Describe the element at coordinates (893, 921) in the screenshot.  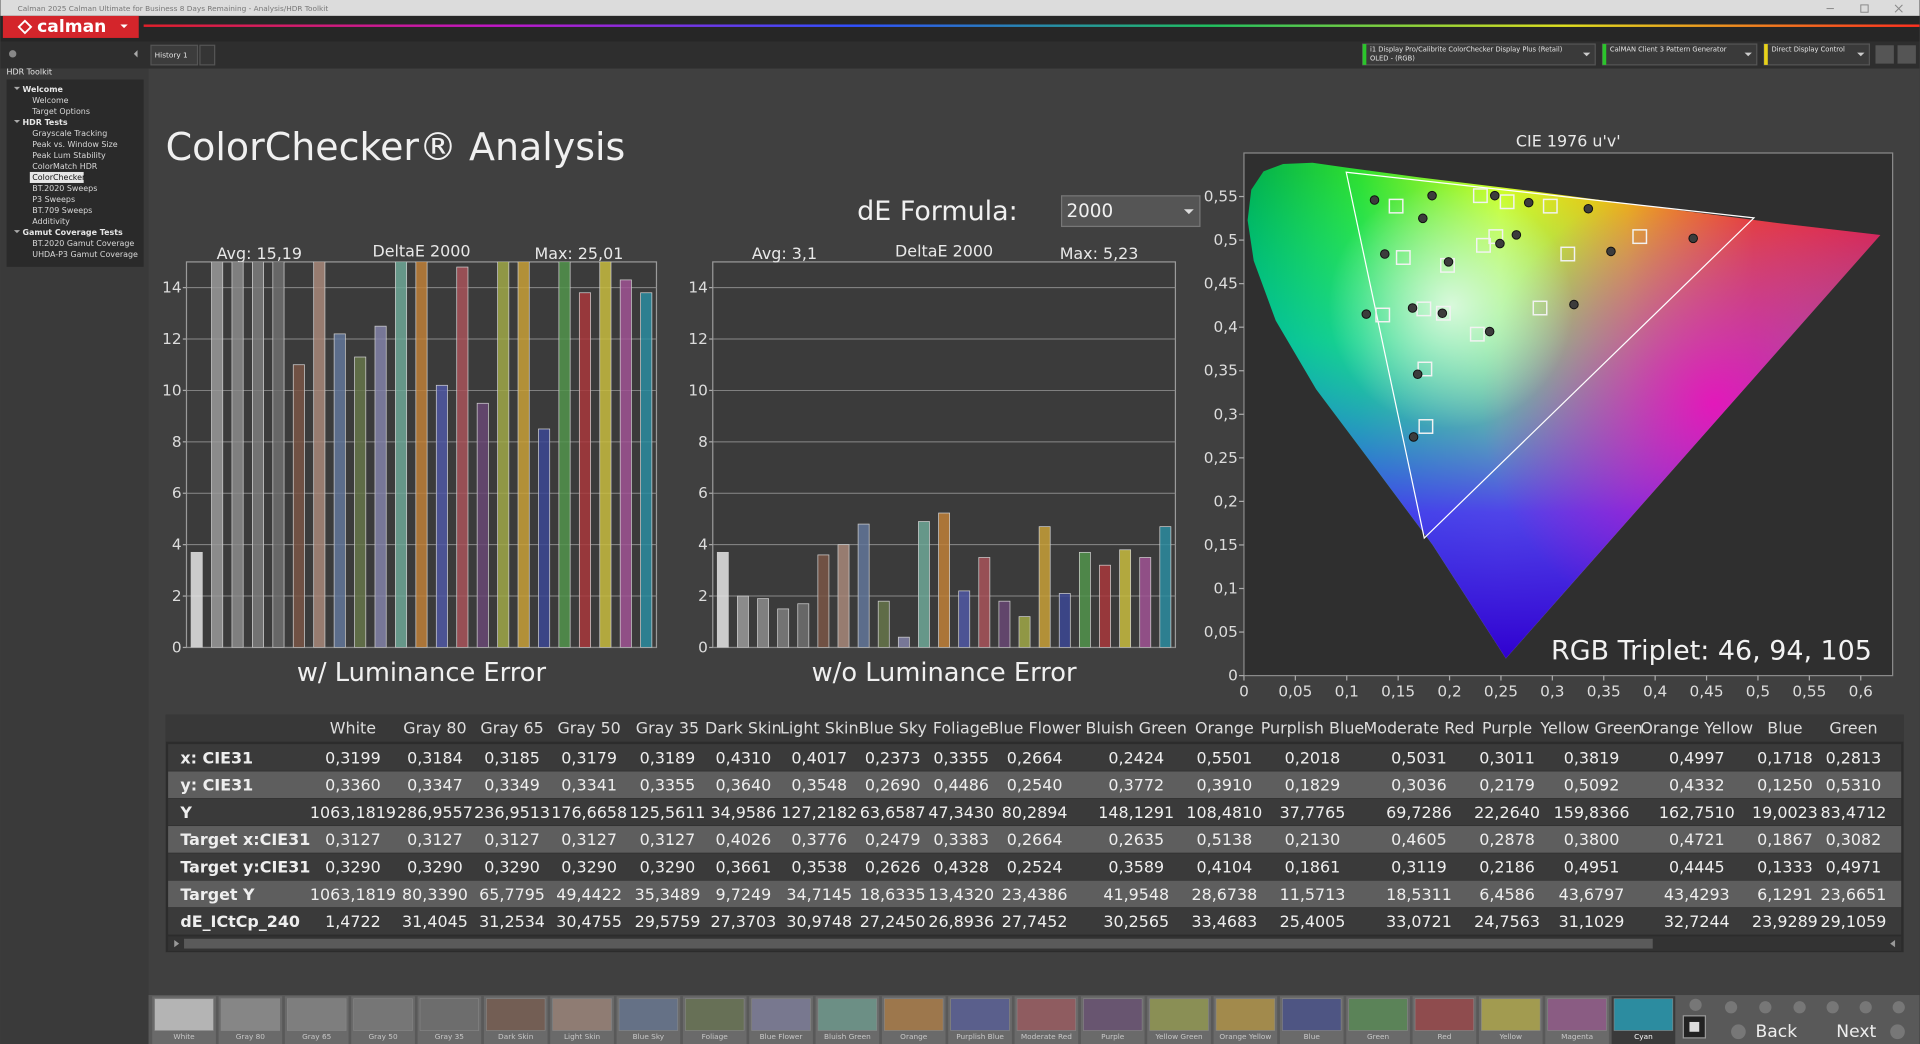
I see `table-cell: 27,2450` at that location.